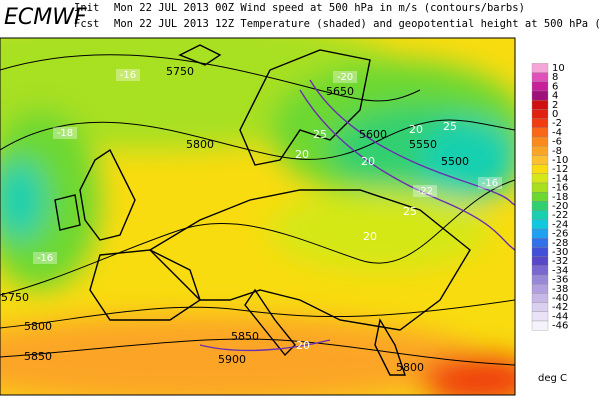  What do you see at coordinates (560, 280) in the screenshot?
I see `colorbar-label: -36` at bounding box center [560, 280].